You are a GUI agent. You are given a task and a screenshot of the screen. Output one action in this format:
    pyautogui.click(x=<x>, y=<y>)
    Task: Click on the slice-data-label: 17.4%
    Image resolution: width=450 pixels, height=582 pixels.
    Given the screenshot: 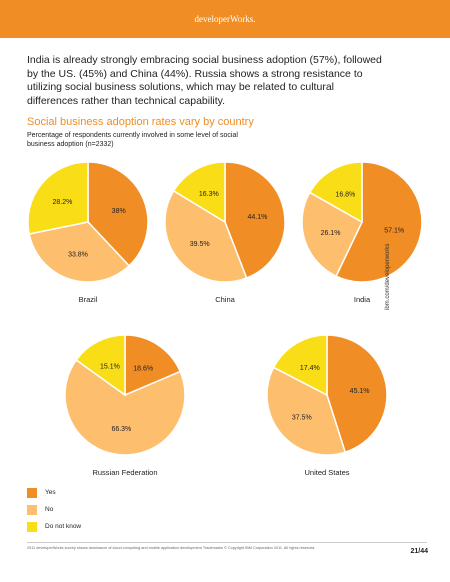 What is the action you would take?
    pyautogui.click(x=310, y=368)
    